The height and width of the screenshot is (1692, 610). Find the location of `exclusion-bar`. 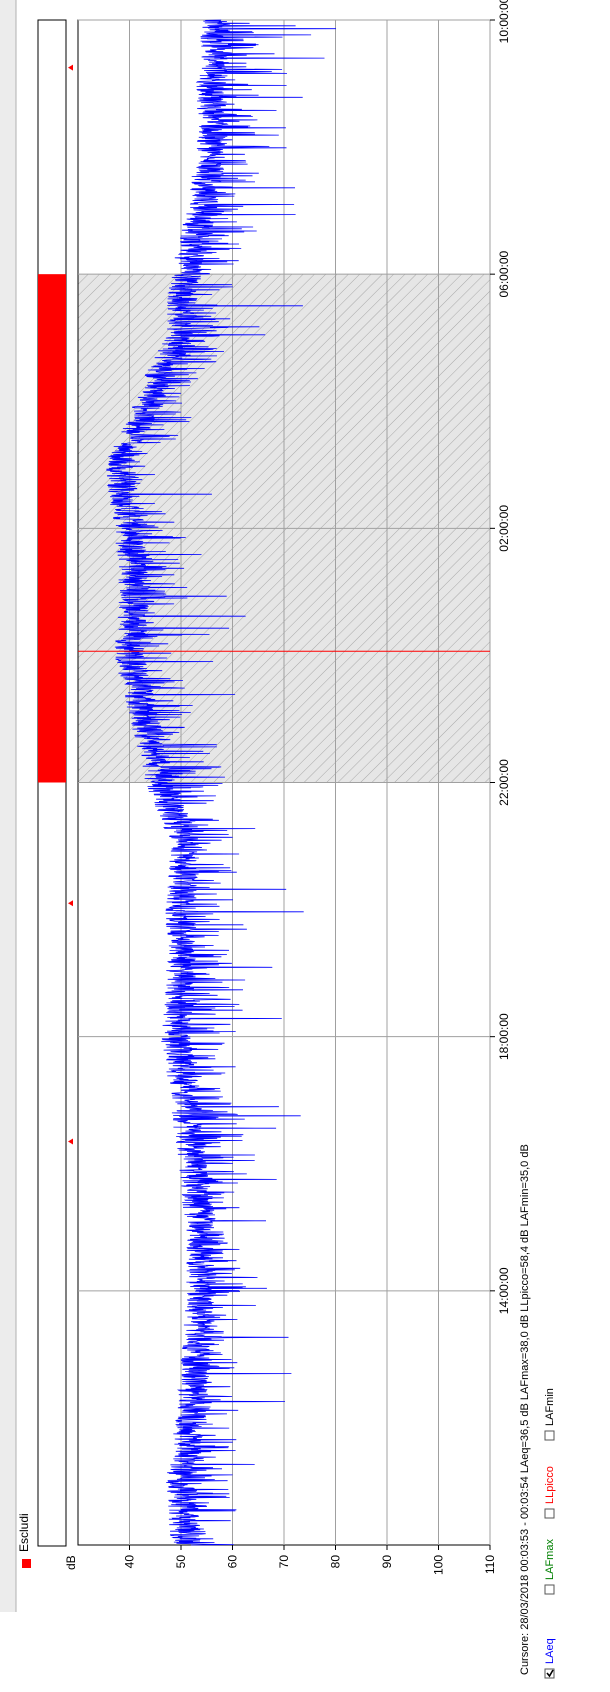

exclusion-bar is located at coordinates (52, 783).